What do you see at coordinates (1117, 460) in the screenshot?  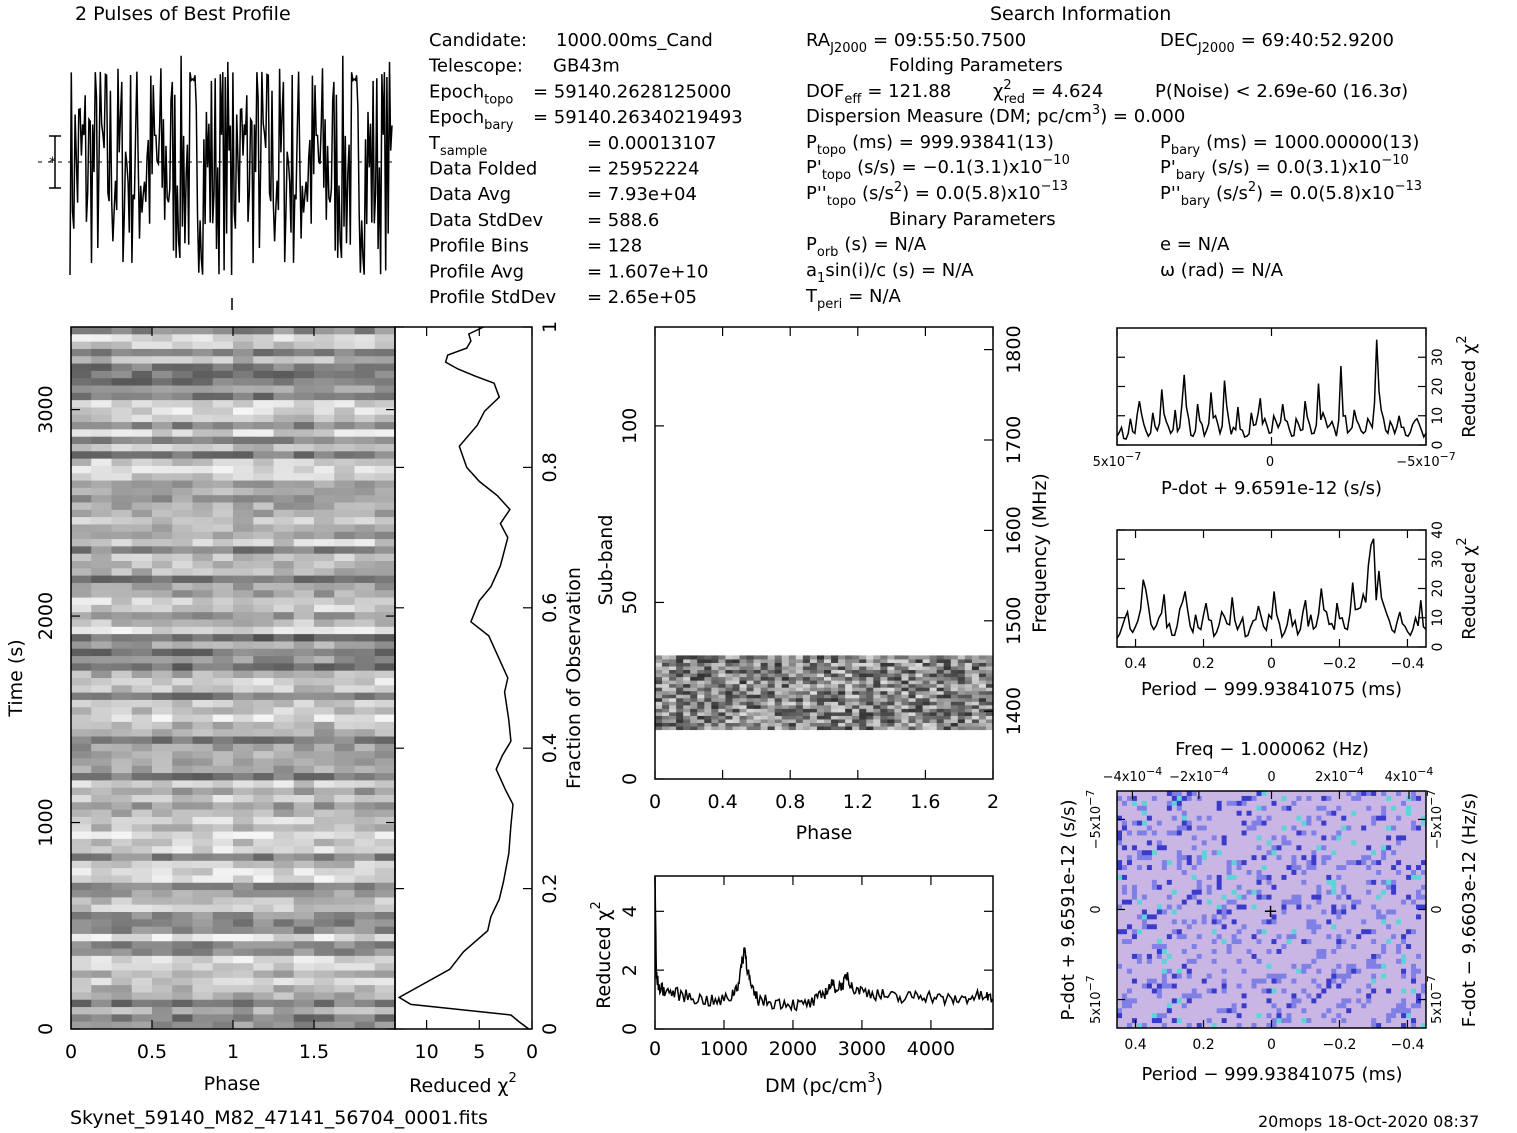 I see `pdot-chi-xtick: 5x10⁻⁷` at bounding box center [1117, 460].